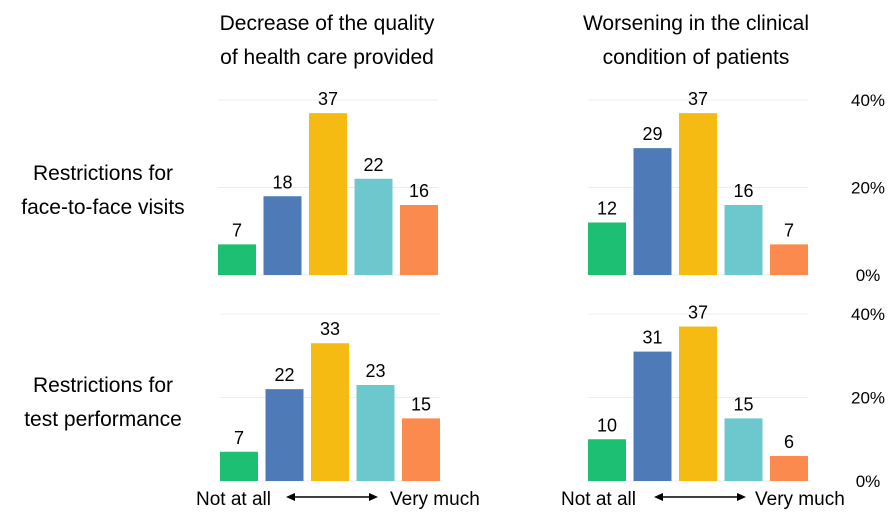  Describe the element at coordinates (375, 371) in the screenshot. I see `bar-value-label: 23` at that location.